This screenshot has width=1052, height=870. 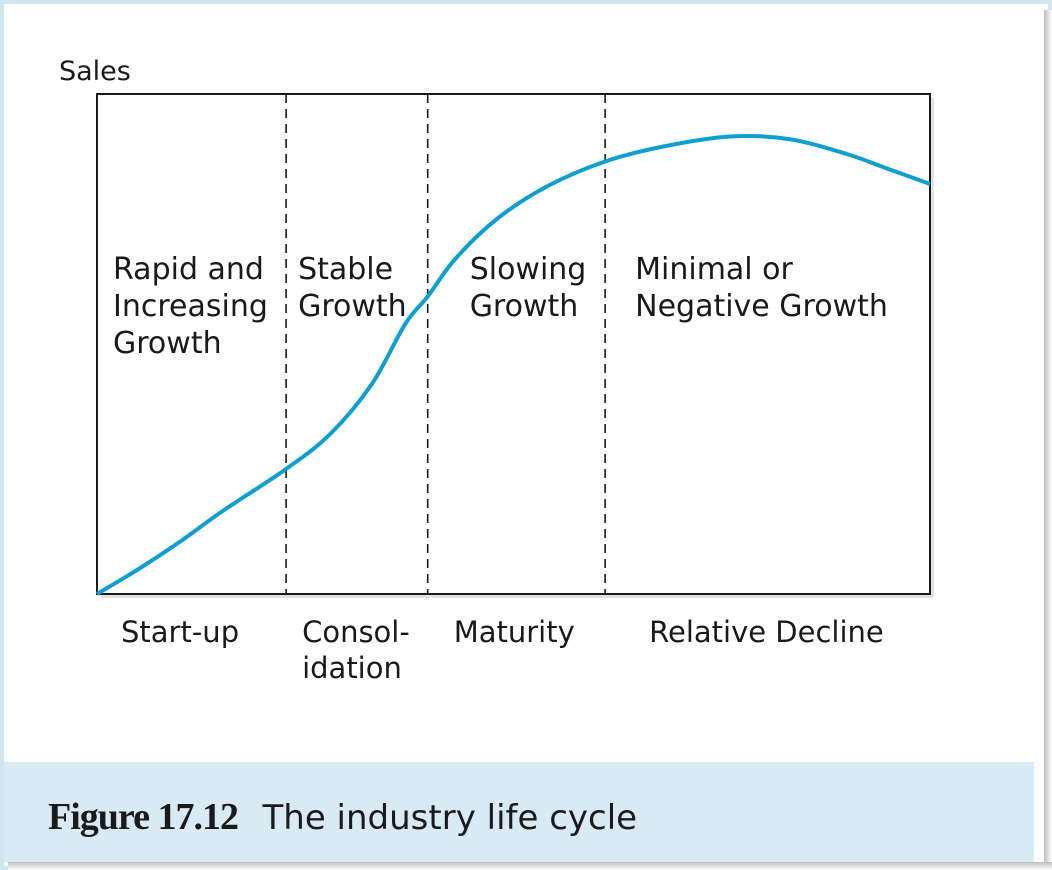 I want to click on stage-4-growth-label-line-1: Minimal or, so click(x=714, y=269).